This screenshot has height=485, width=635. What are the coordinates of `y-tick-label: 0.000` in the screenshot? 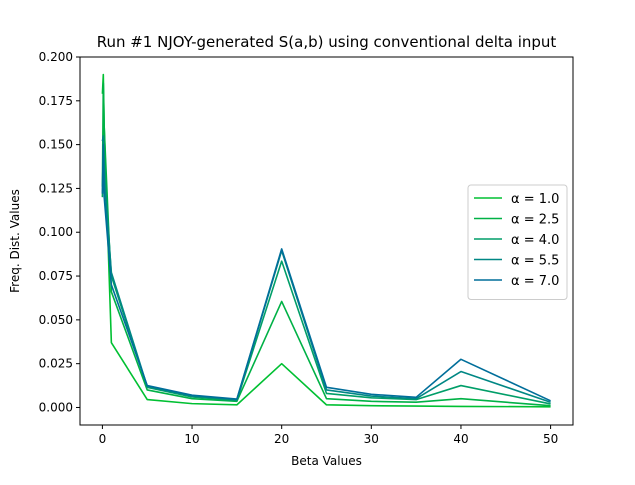 It's located at (56, 407).